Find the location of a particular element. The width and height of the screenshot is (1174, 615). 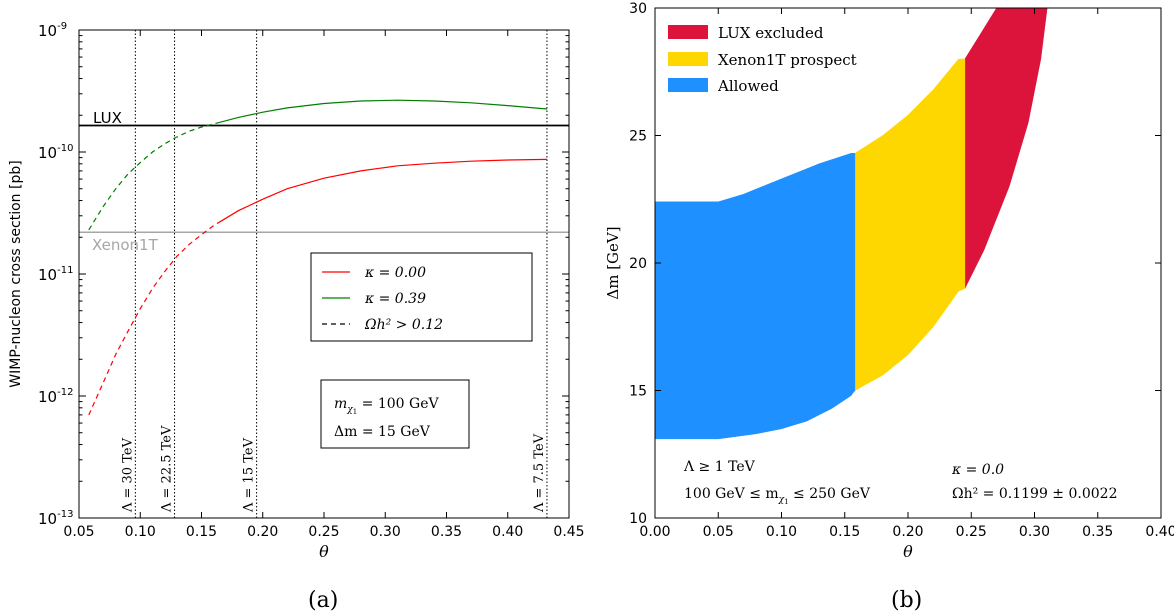

a-ytick-label-0: 10-13 is located at coordinates (55, 518).